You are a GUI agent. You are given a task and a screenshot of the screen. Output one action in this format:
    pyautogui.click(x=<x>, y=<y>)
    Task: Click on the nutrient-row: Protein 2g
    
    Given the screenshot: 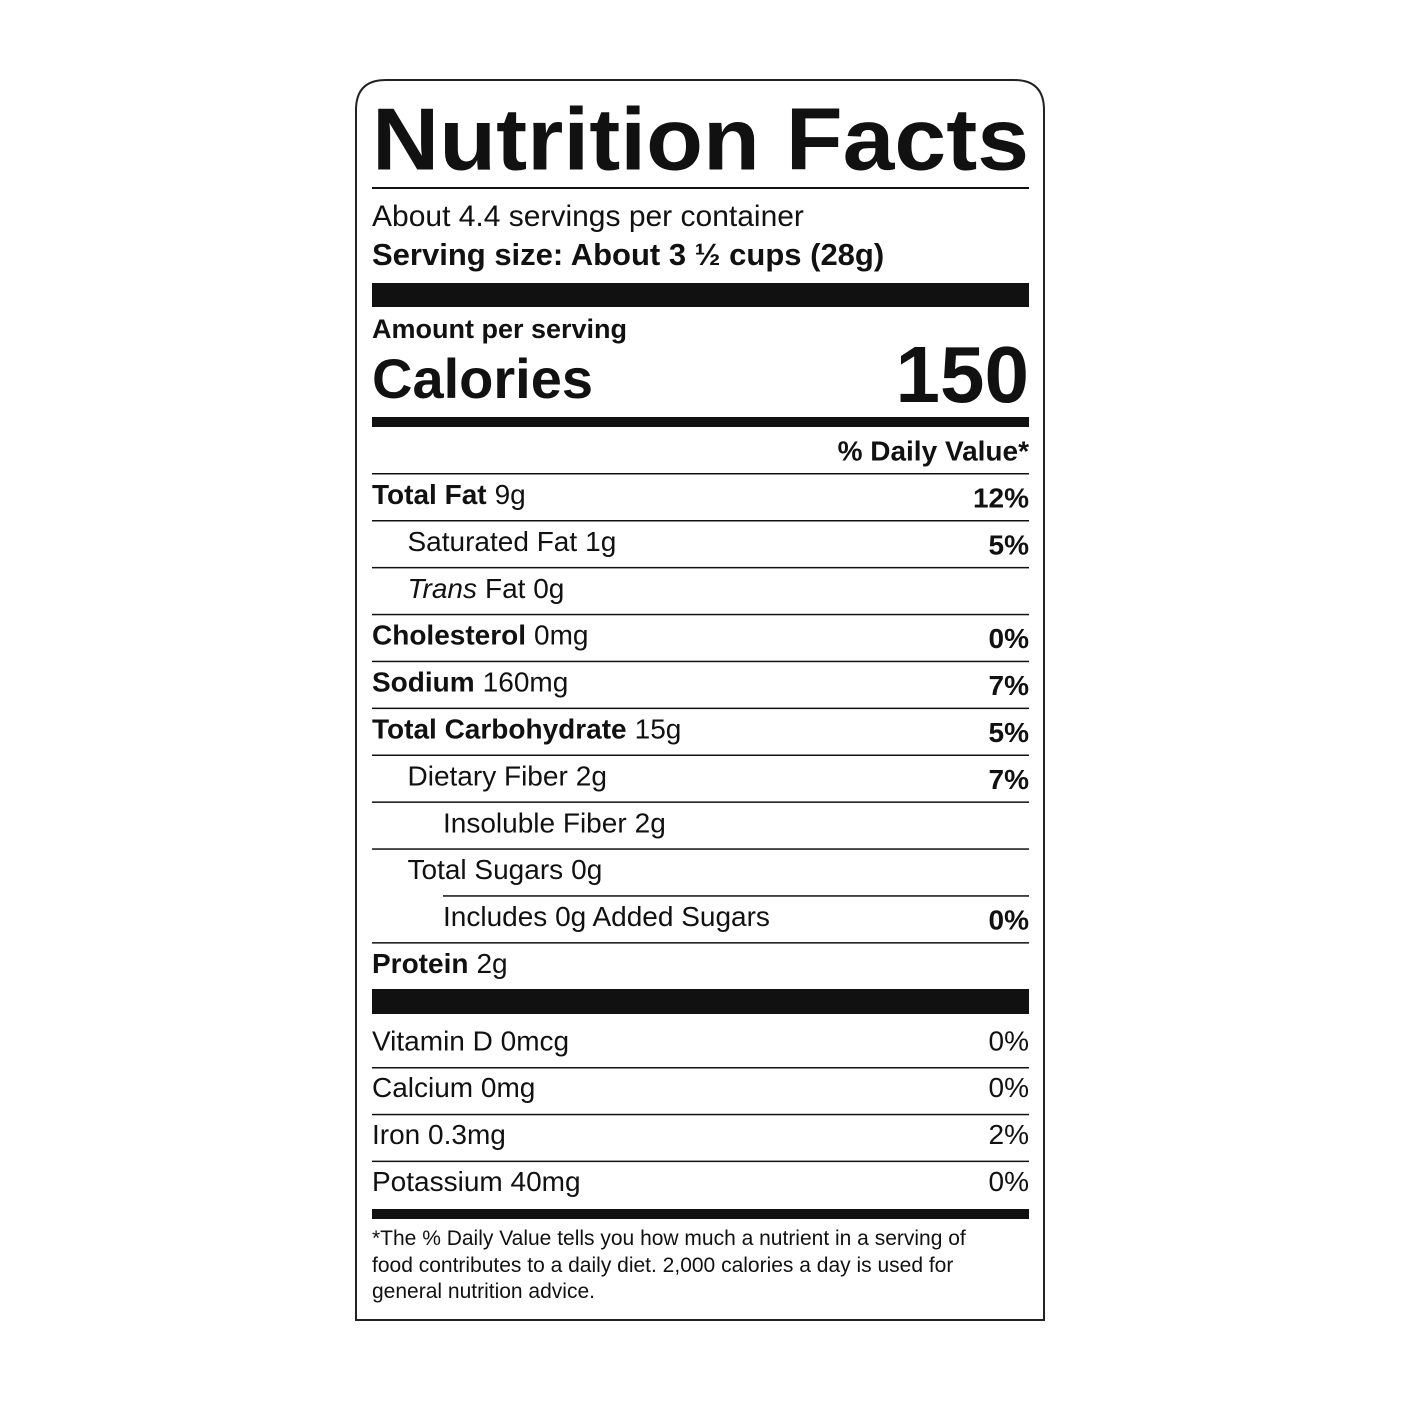 What is the action you would take?
    pyautogui.click(x=440, y=963)
    